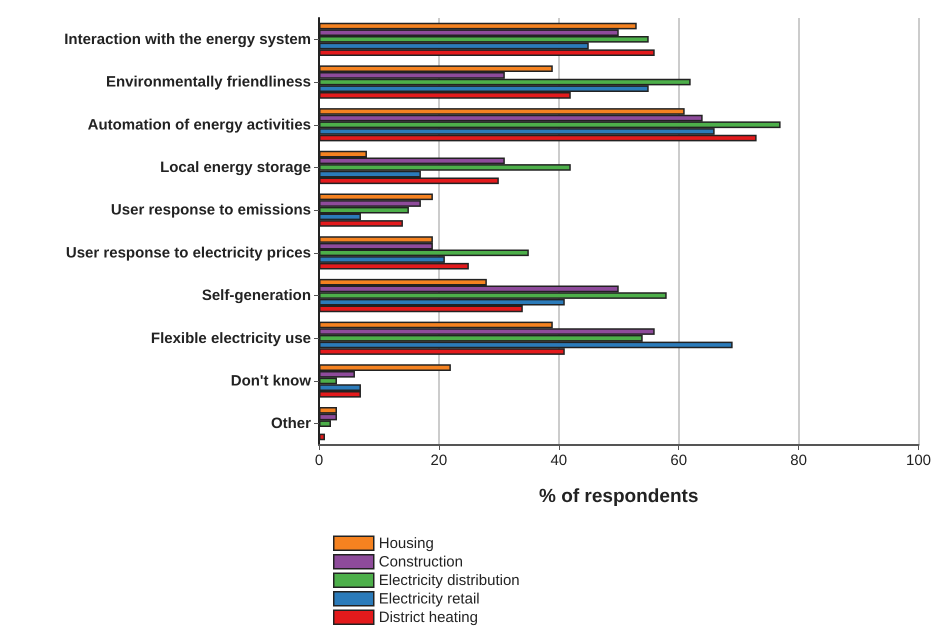 This screenshot has width=942, height=640. Describe the element at coordinates (199, 125) in the screenshot. I see `y-tick-label: Automation of energy activities` at that location.